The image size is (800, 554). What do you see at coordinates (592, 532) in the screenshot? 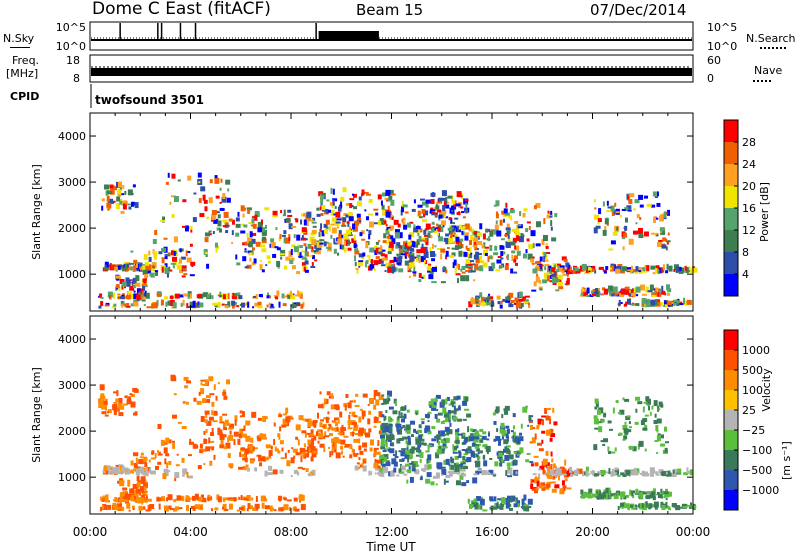
I see `x-tick-label: 20:00` at bounding box center [592, 532].